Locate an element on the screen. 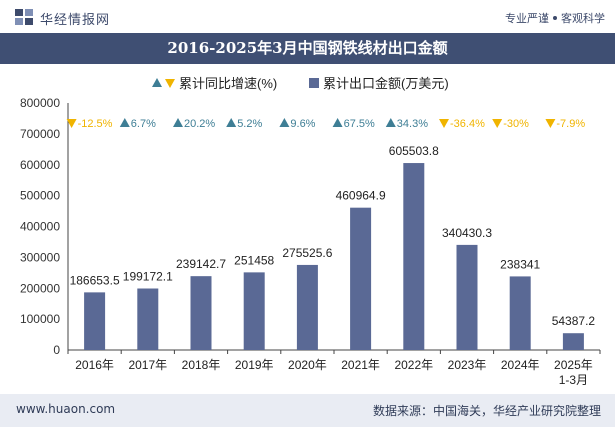  x-tick-label: 2022年 is located at coordinates (413, 365).